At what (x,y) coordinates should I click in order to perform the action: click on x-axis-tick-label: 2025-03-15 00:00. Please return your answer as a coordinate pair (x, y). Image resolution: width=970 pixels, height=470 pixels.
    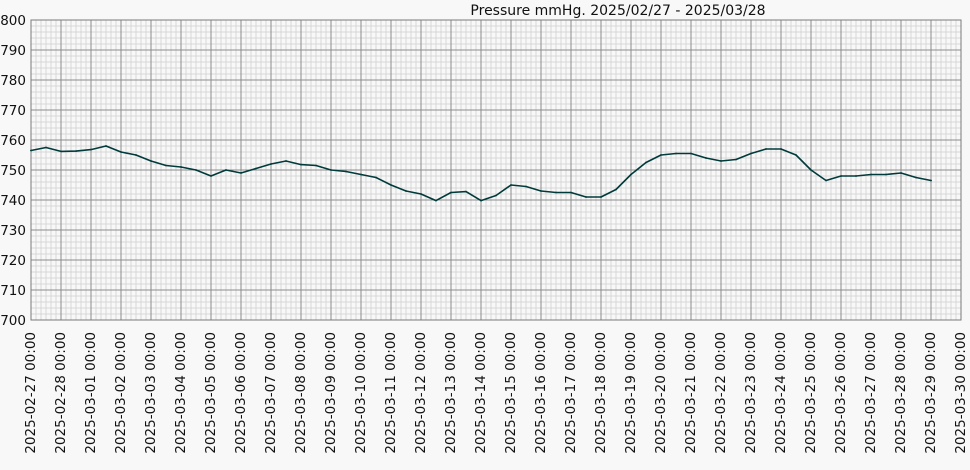
    Looking at the image, I should click on (511, 393).